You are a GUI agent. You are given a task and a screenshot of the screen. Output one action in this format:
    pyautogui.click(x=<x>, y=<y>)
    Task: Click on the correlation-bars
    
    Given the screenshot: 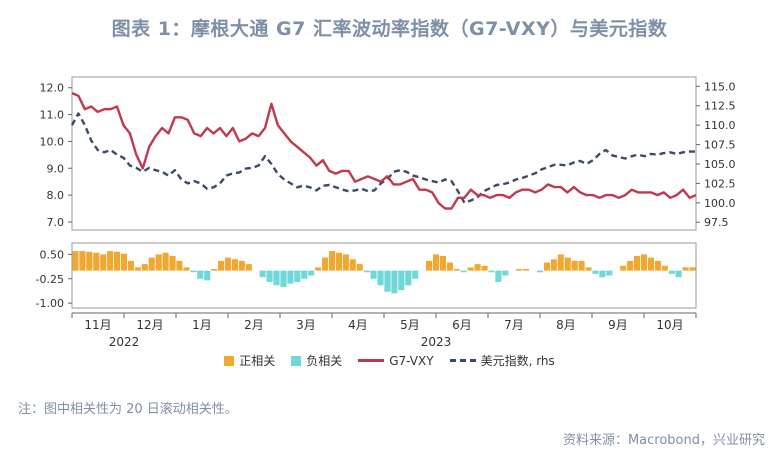 What is the action you would take?
    pyautogui.click(x=384, y=272)
    